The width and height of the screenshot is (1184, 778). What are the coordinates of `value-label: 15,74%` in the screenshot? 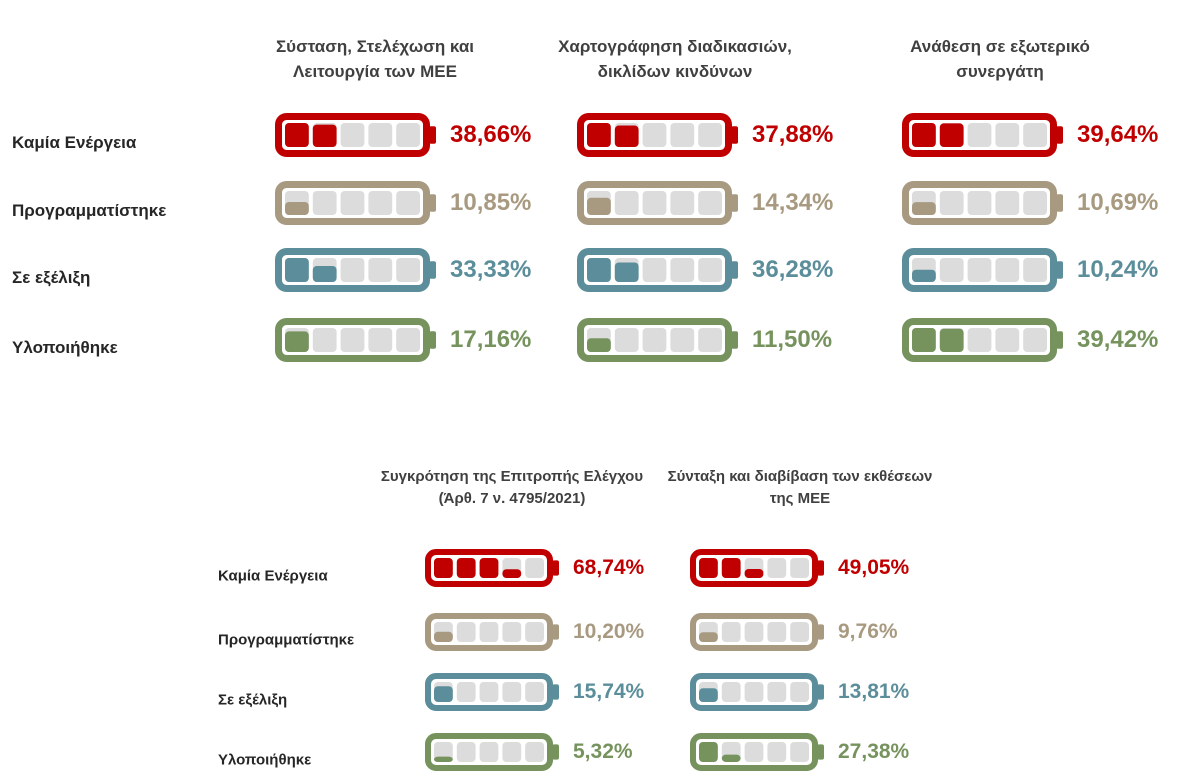 It's located at (609, 691).